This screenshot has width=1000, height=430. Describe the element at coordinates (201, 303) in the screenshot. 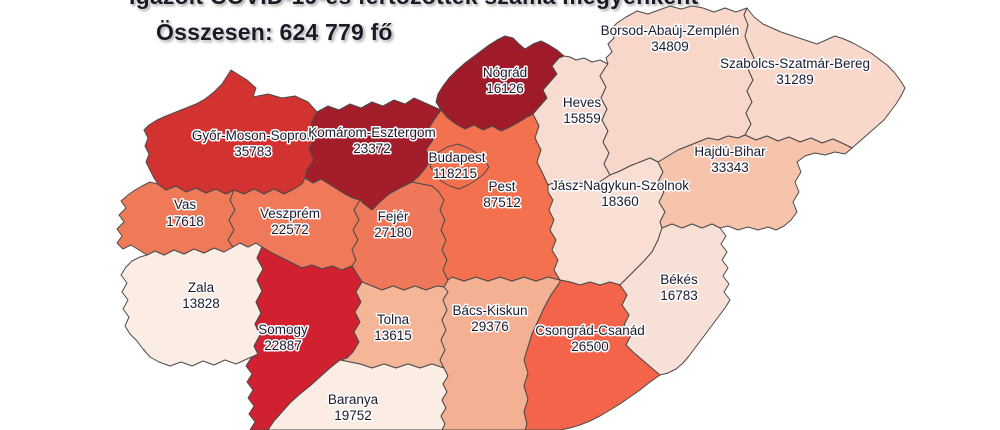

I see `county-value-zala: 13828` at that location.